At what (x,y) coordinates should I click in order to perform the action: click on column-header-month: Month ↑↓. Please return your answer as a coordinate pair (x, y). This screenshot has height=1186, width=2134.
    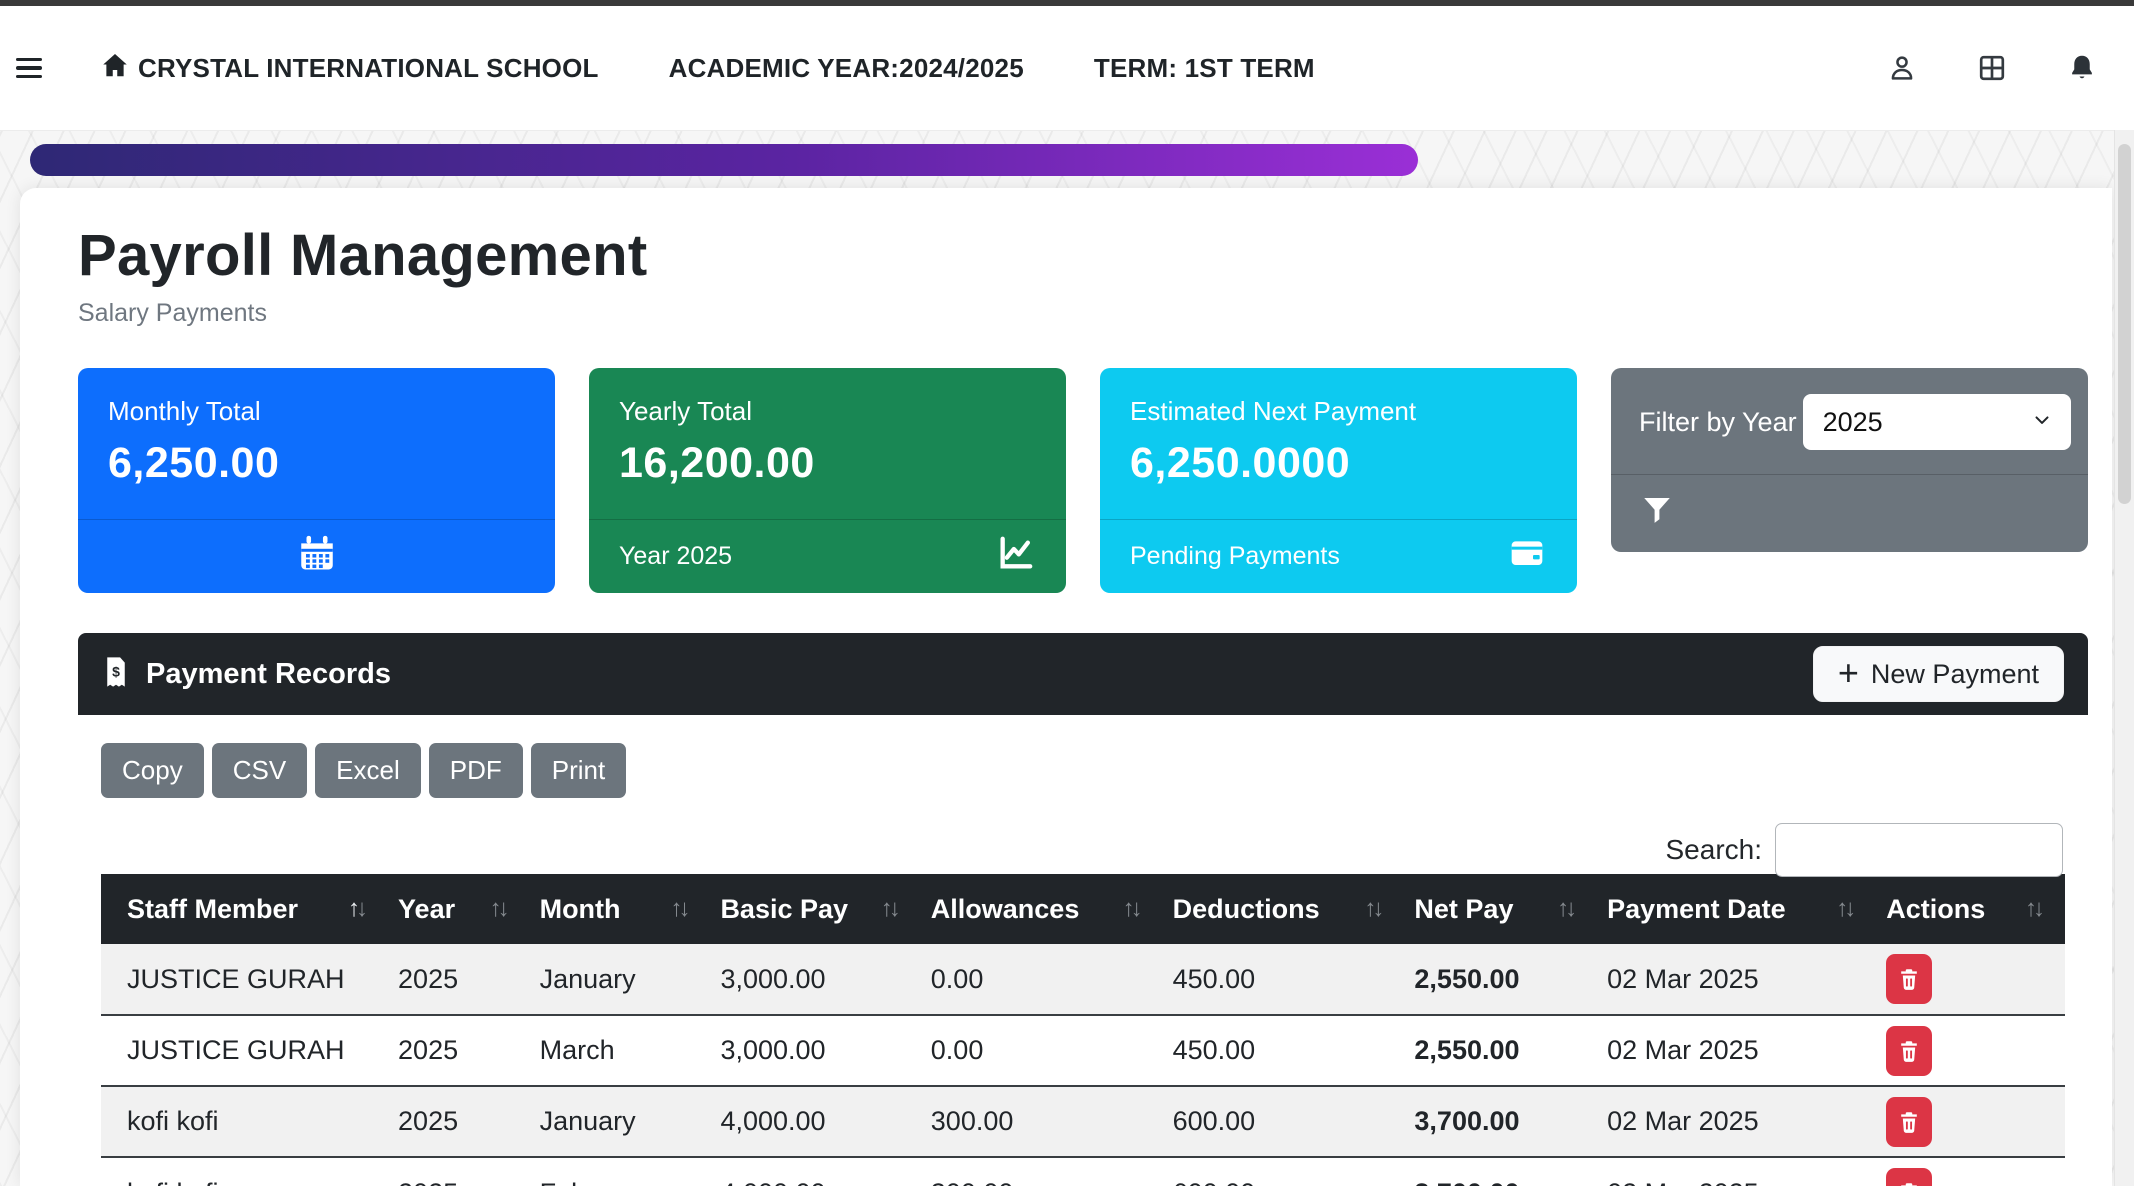
    Looking at the image, I should click on (620, 909).